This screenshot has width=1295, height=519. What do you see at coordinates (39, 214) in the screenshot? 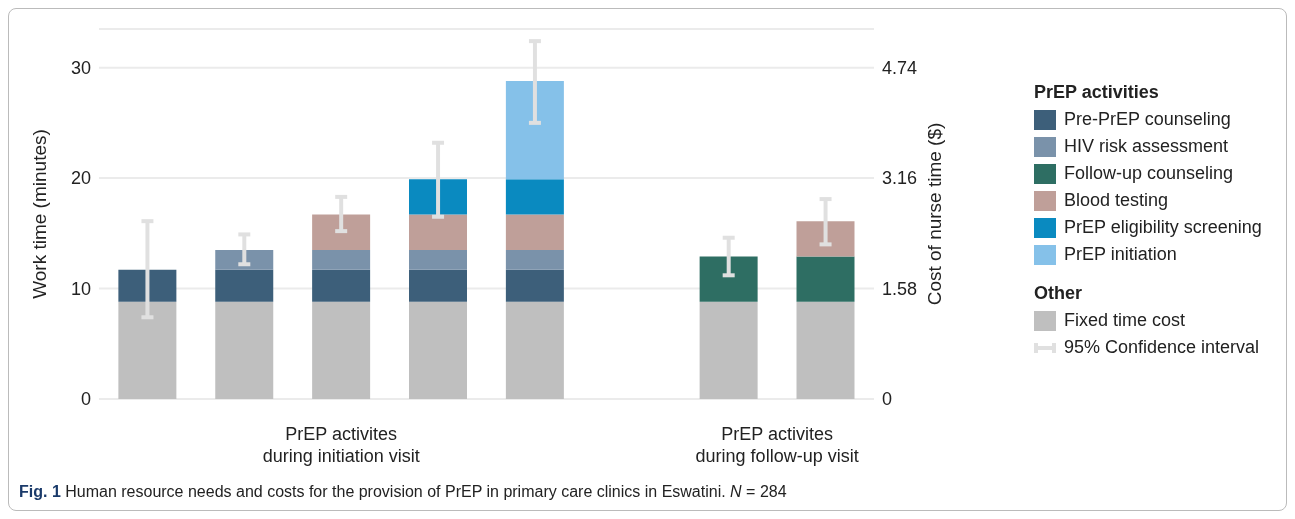
I see `y-axis-title: Work time (minutes)` at bounding box center [39, 214].